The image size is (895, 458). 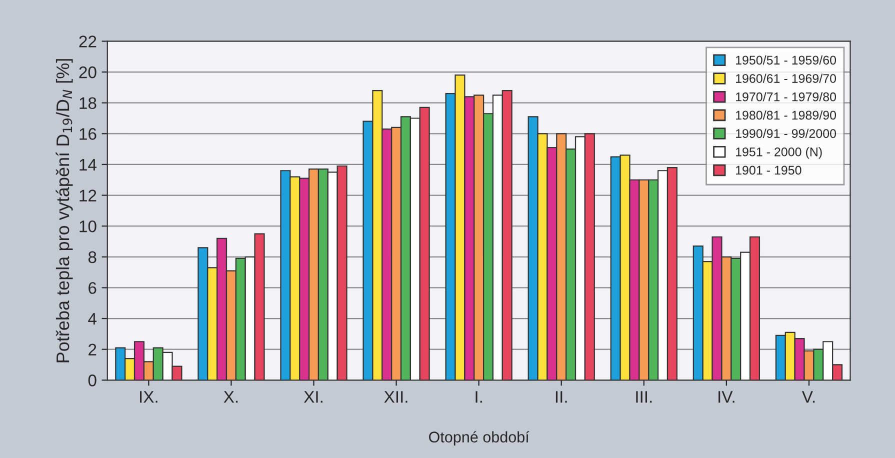 I want to click on y-tick-label: 2, so click(x=92, y=350).